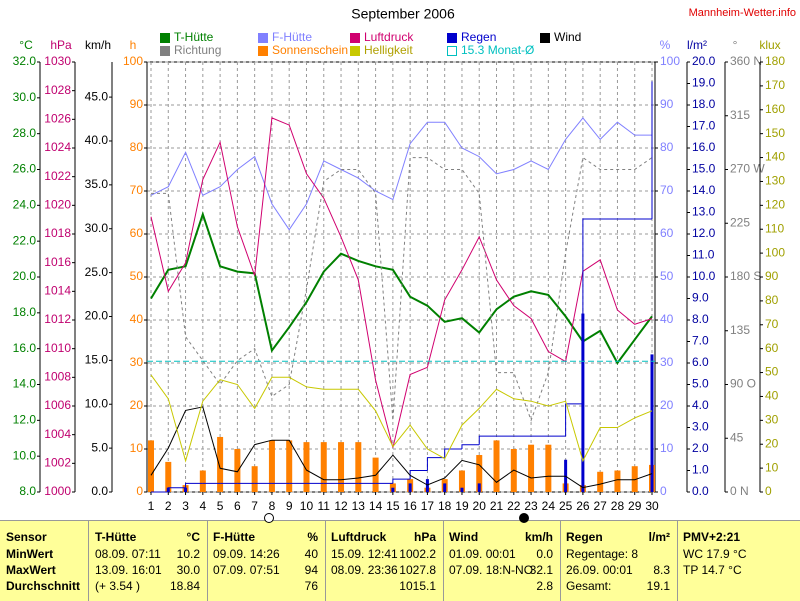 This screenshot has height=601, width=800. Describe the element at coordinates (775, 133) in the screenshot. I see `y-tick-label: 150` at that location.